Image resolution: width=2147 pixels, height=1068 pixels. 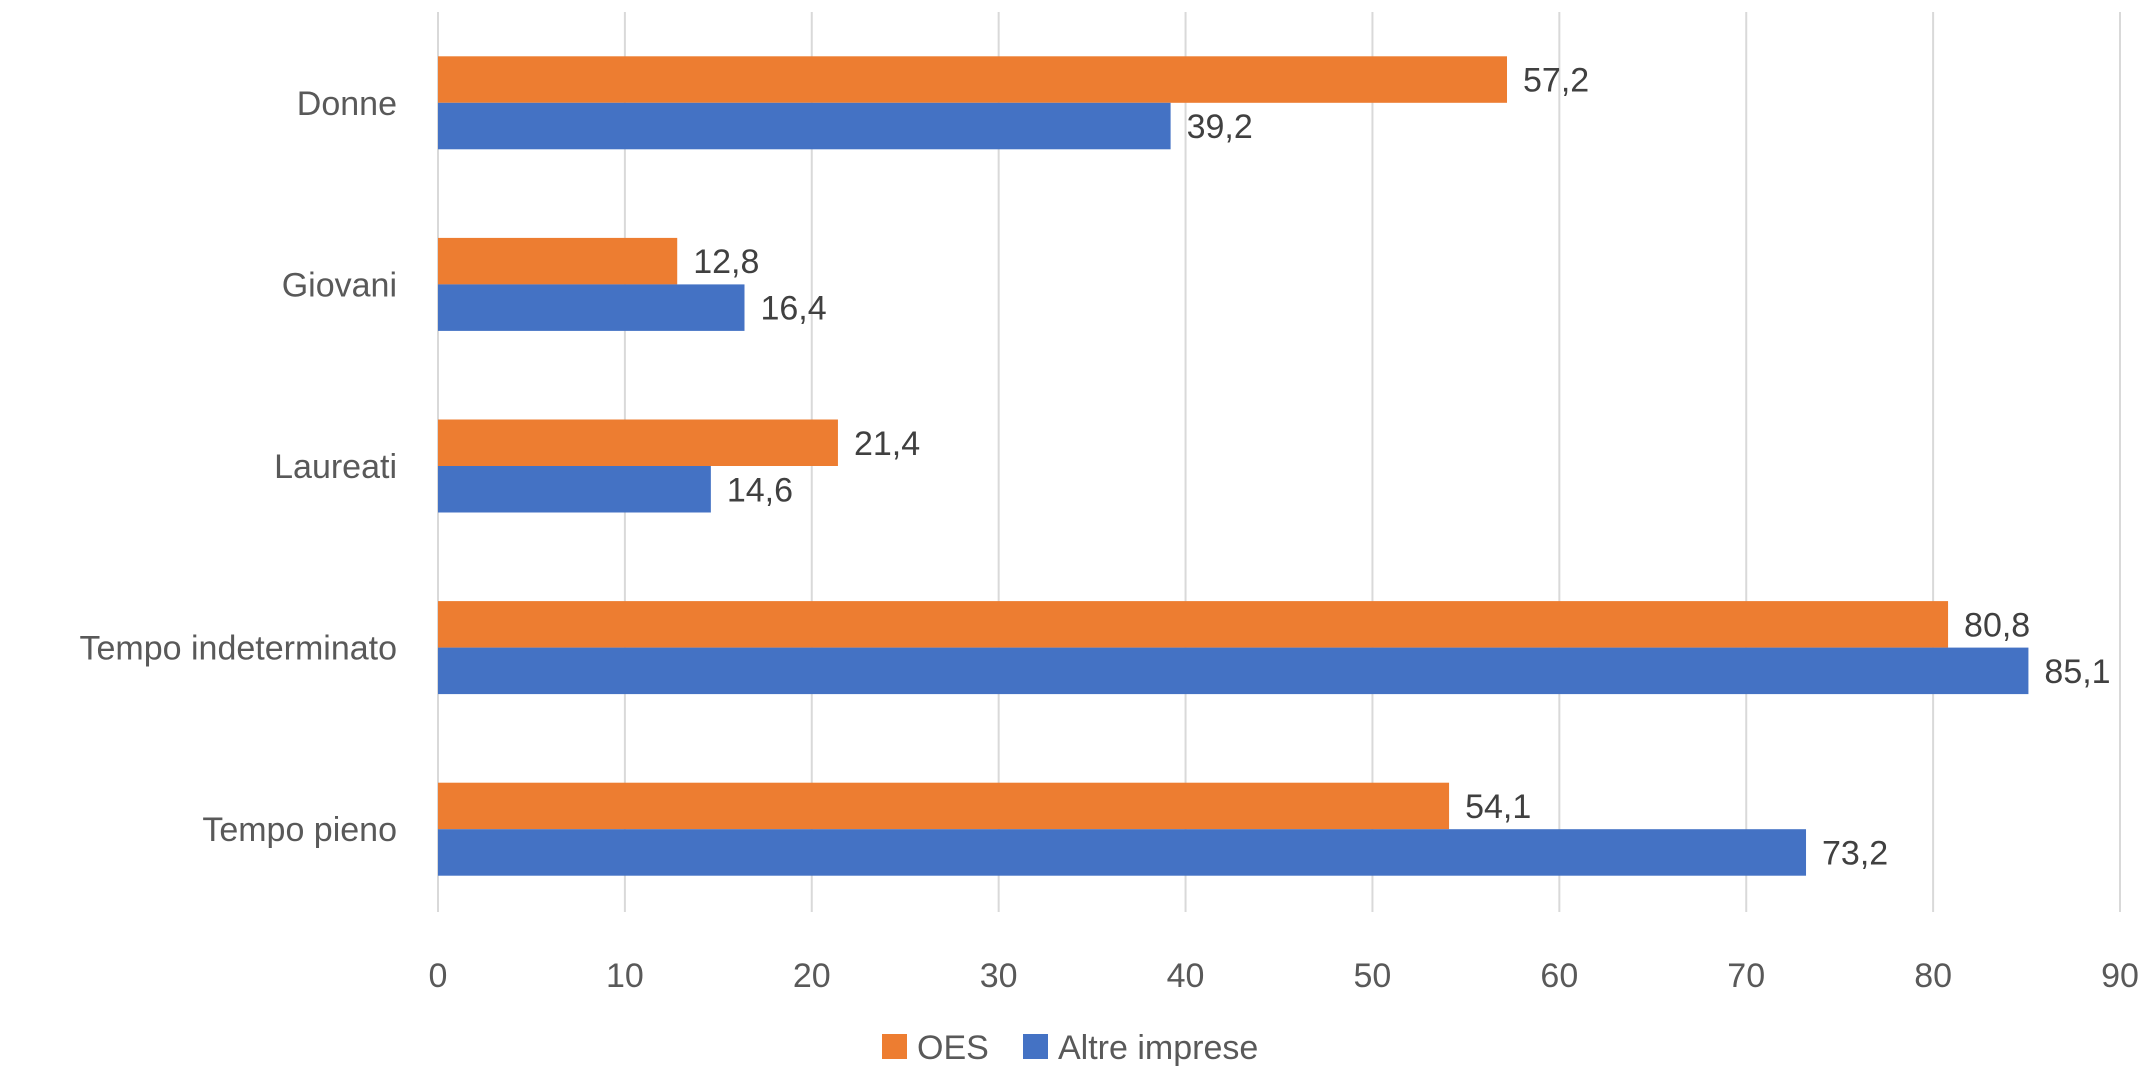 I want to click on category-label-1: Giovani, so click(x=339, y=285).